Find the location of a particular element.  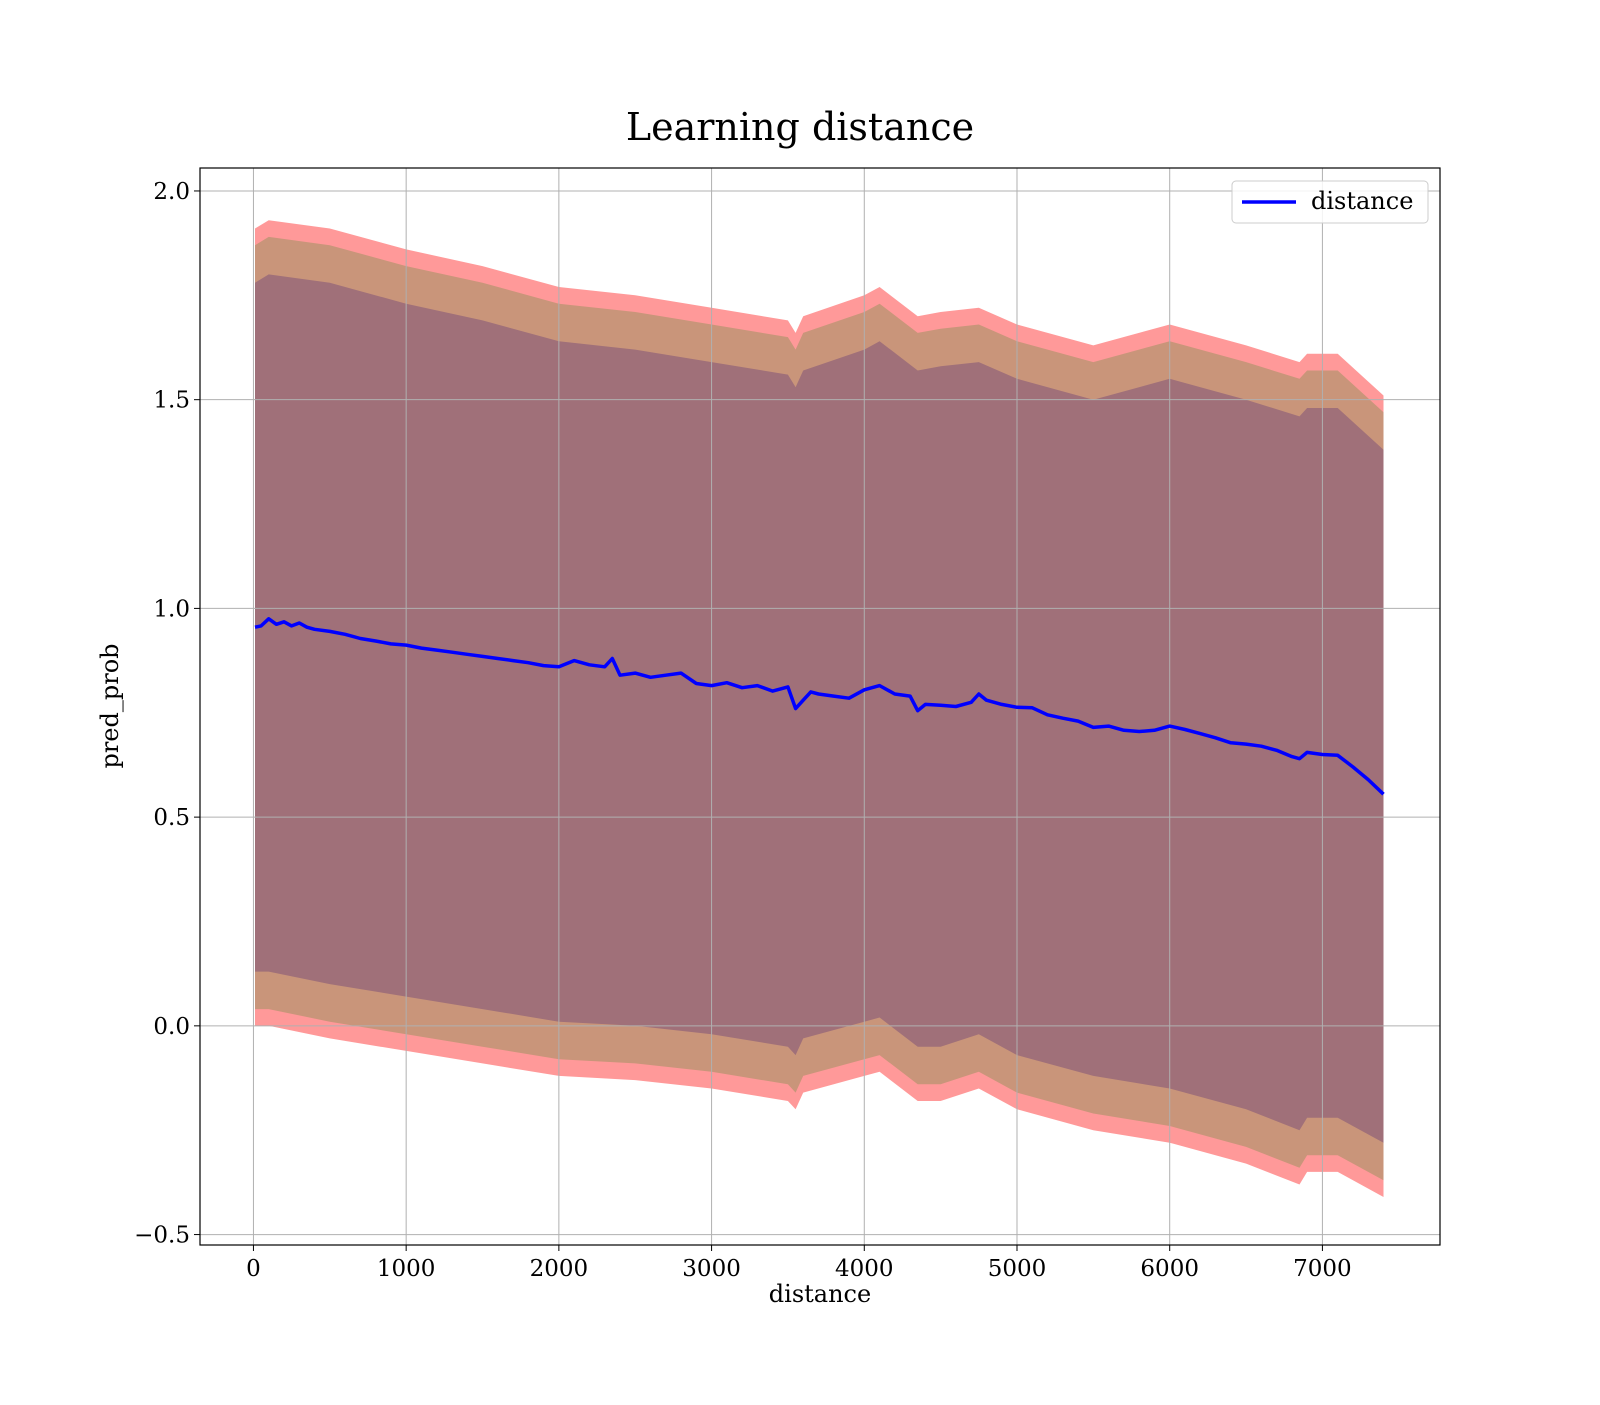

x-tick-label: 6000 is located at coordinates (1169, 1269).